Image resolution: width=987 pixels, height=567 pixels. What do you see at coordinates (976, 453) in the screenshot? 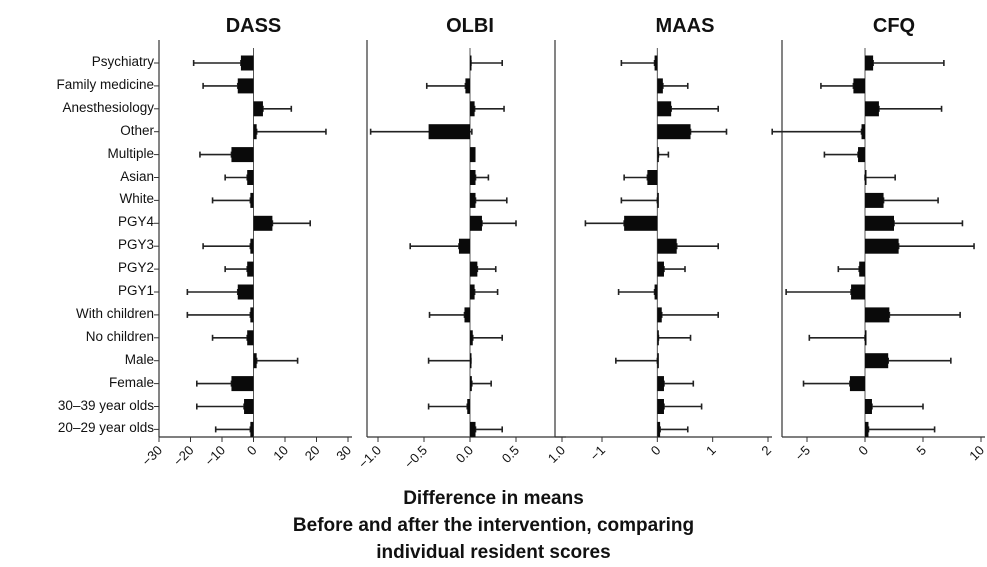
I see `x-tick-label: 10` at bounding box center [976, 453].